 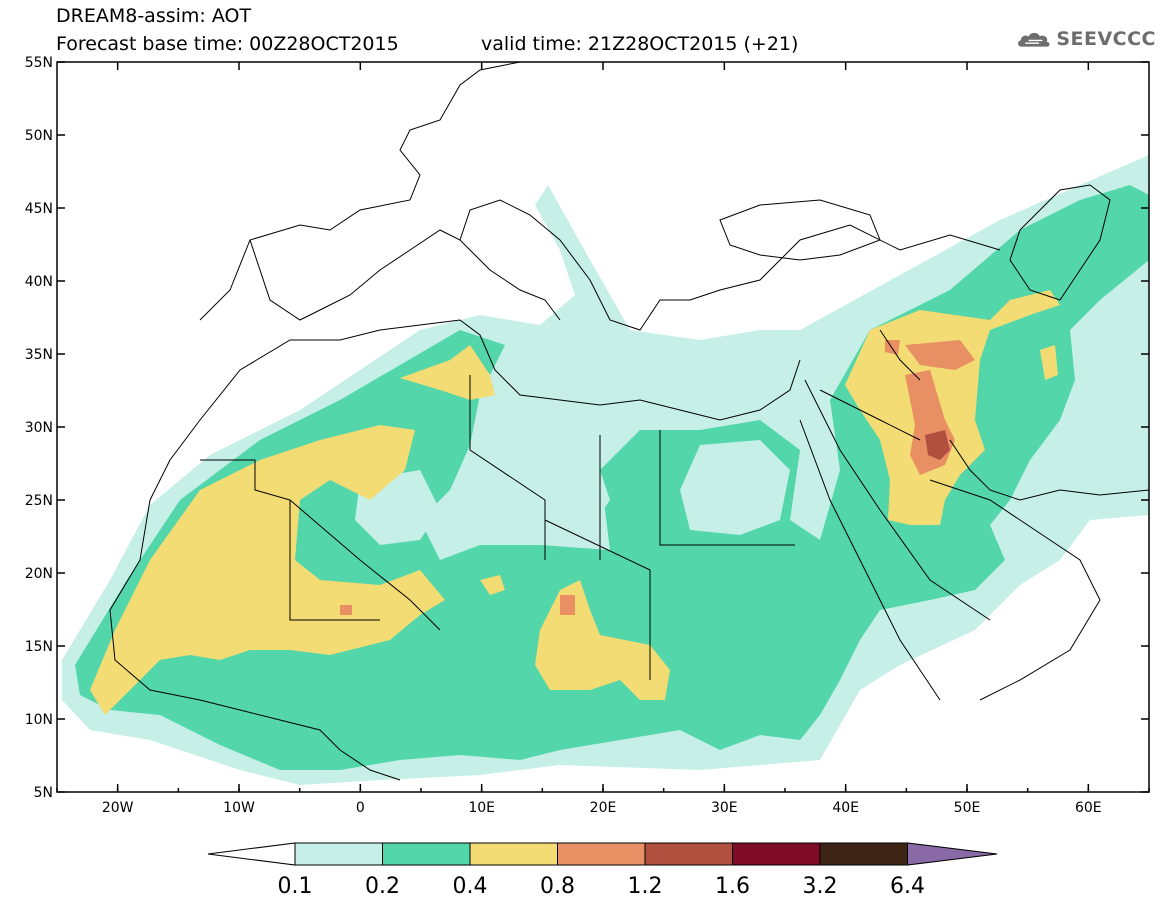 What do you see at coordinates (470, 886) in the screenshot?
I see `colorbar-label: 0.4` at bounding box center [470, 886].